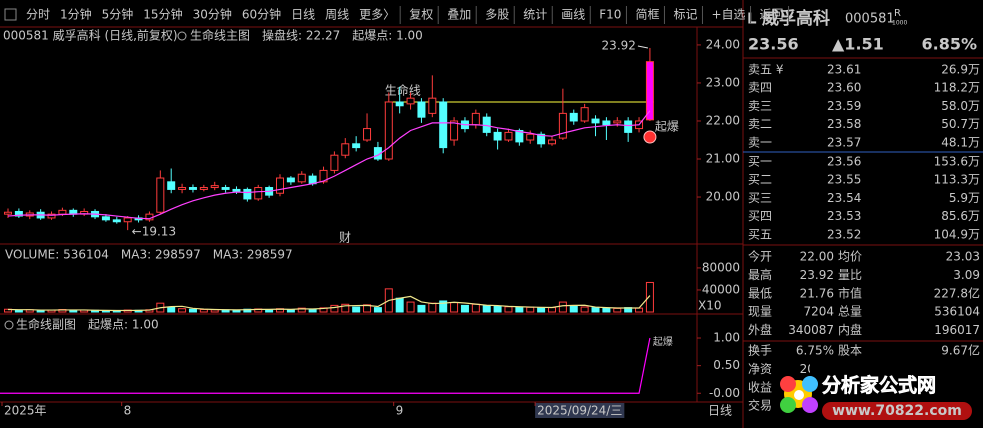 The height and width of the screenshot is (428, 983). What do you see at coordinates (647, 15) in the screenshot?
I see `toolbar-item: 简框` at bounding box center [647, 15].